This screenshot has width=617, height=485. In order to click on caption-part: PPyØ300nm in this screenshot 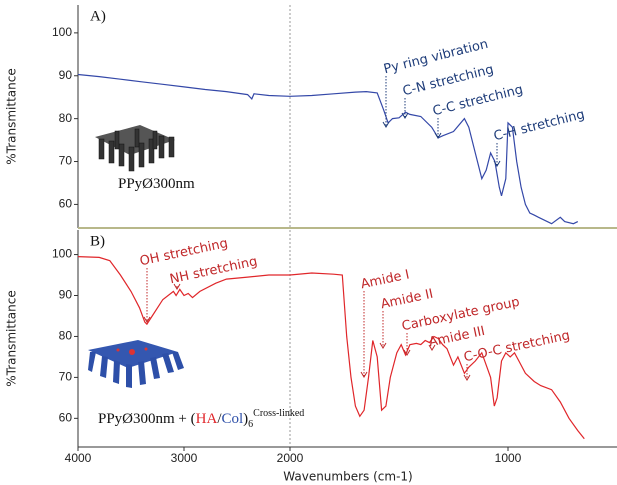, I will do `click(156, 184)`.